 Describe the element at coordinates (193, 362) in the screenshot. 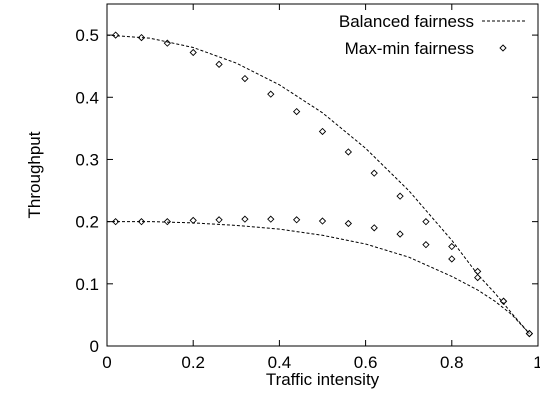

I see `x-tick-label: 0.2` at that location.